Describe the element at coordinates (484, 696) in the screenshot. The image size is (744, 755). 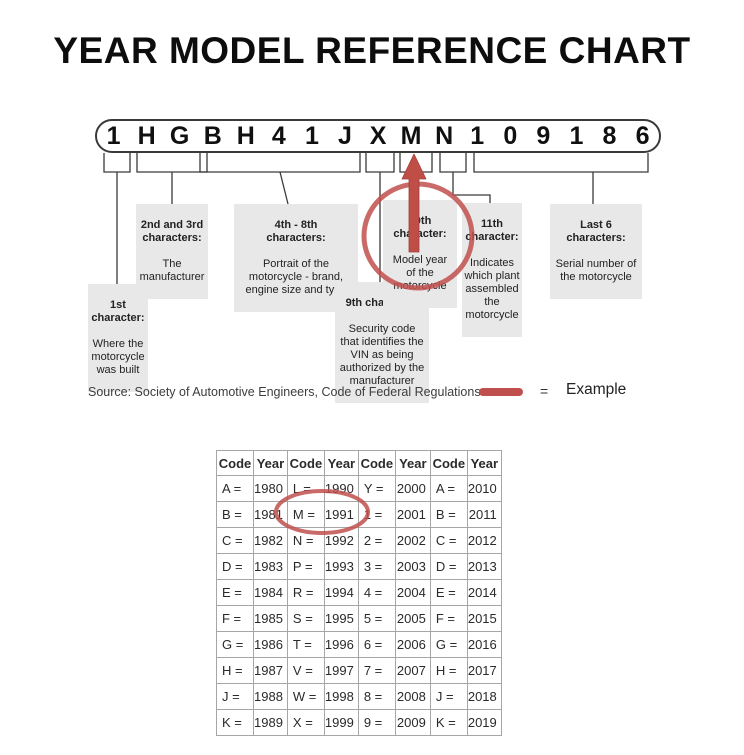
I see `year-cell: 2018` at that location.